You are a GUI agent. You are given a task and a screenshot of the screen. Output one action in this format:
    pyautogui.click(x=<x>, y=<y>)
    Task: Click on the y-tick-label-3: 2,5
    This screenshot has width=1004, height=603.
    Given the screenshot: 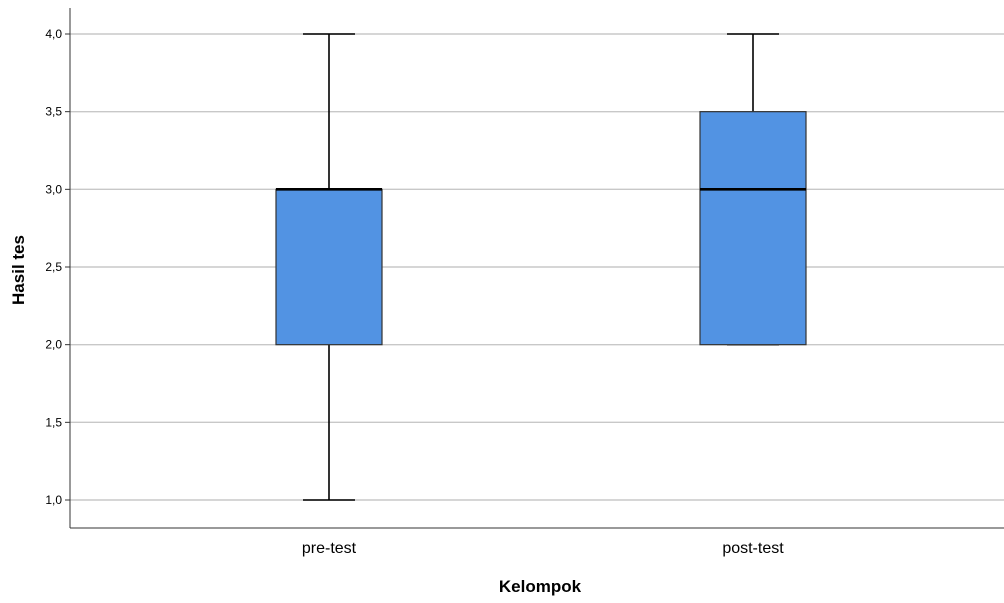 What is the action you would take?
    pyautogui.click(x=53, y=267)
    